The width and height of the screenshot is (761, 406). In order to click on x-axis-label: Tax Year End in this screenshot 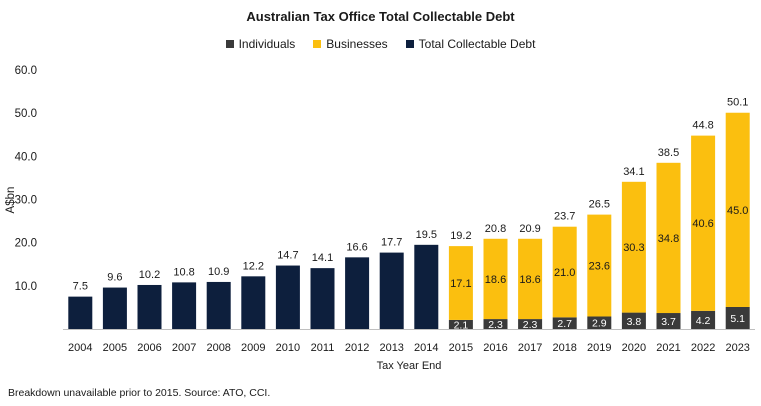, I will do `click(409, 366)`.